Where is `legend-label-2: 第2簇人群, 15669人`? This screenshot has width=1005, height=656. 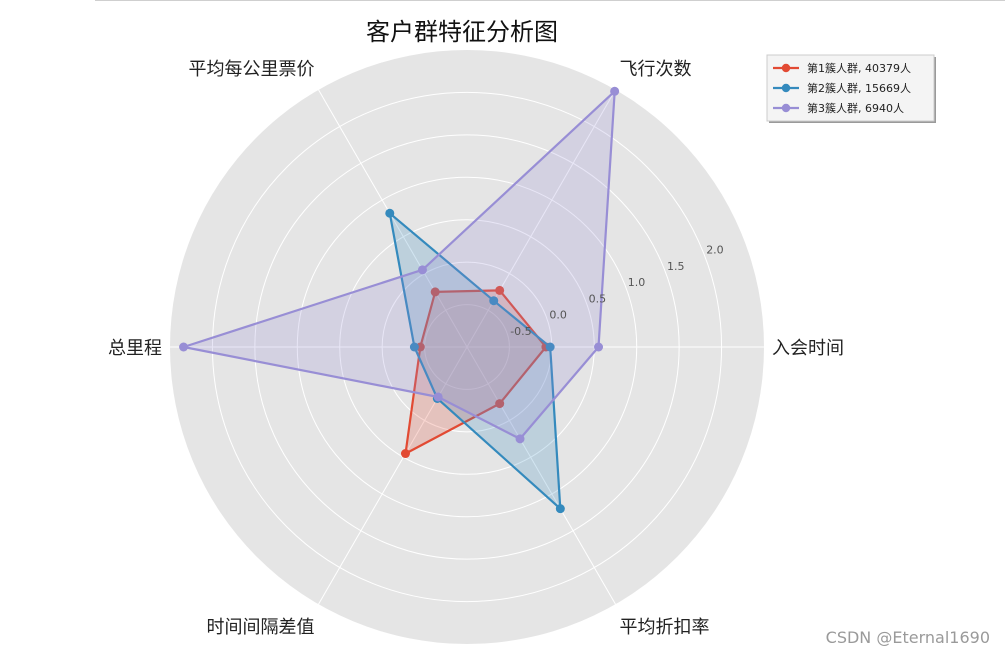 legend-label-2: 第2簇人群, 15669人 is located at coordinates (859, 88).